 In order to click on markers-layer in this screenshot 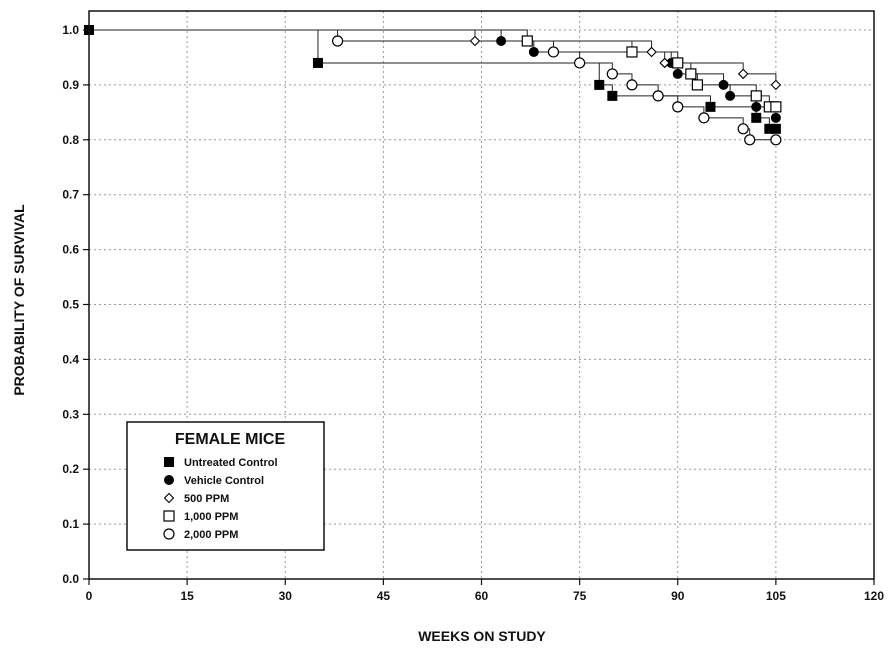, I will do `click(433, 85)`.